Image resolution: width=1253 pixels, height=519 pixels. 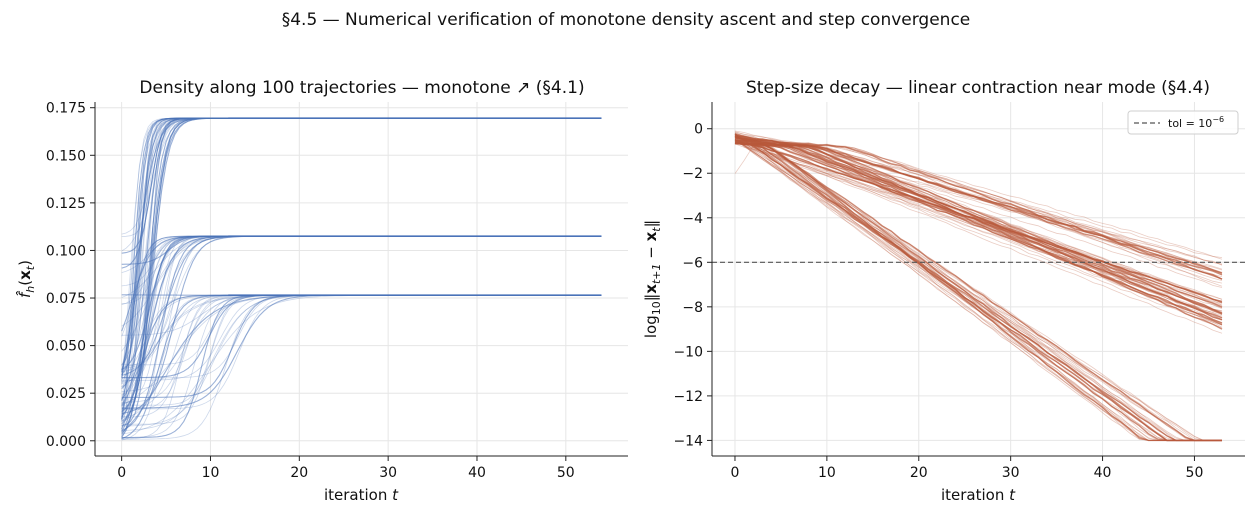 What do you see at coordinates (978, 495) in the screenshot?
I see `step-size-x-label: iteration t` at bounding box center [978, 495].